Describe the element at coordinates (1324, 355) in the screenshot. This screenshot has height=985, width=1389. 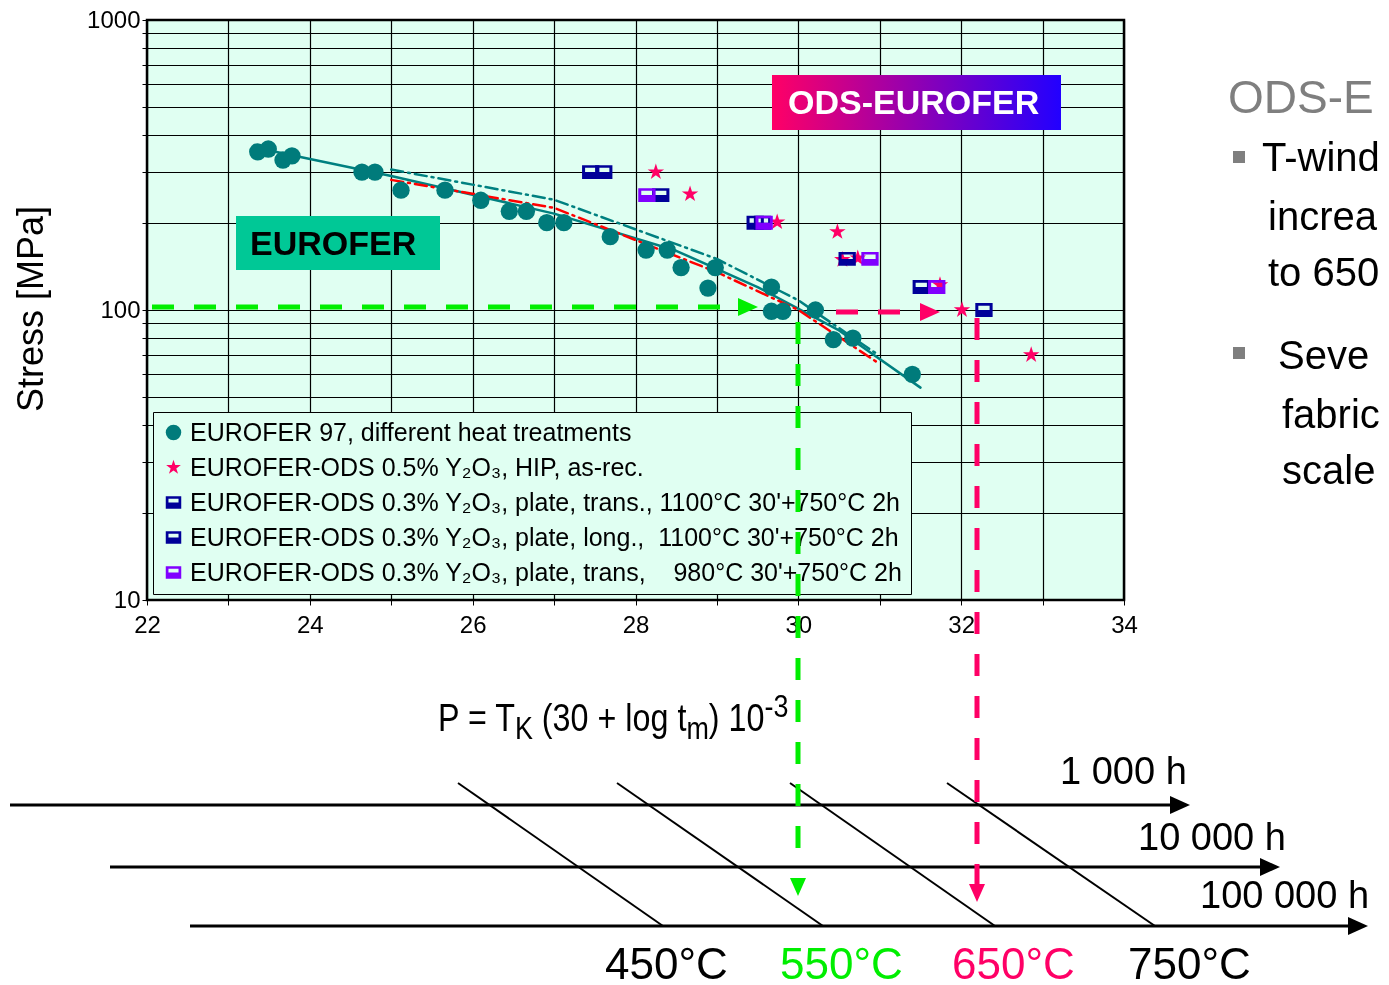
I see `text: Seve` at that location.